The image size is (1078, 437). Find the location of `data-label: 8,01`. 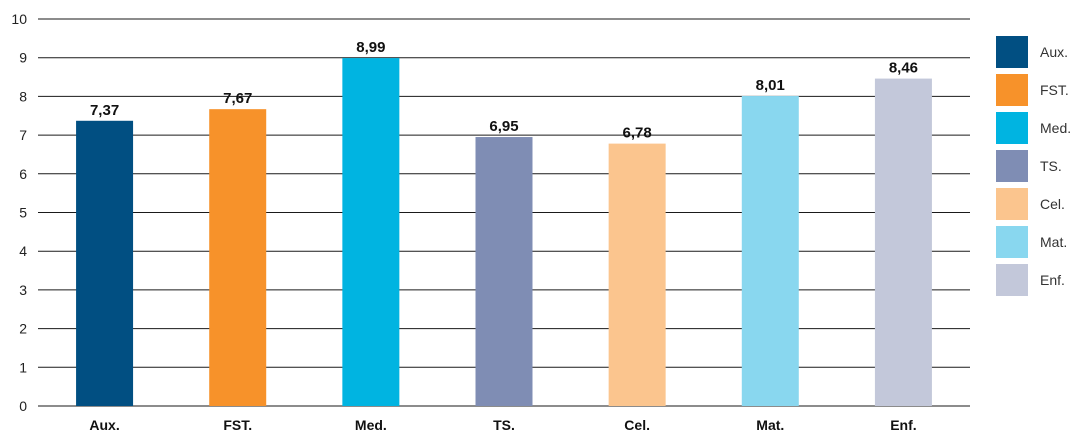

data-label: 8,01 is located at coordinates (770, 85).